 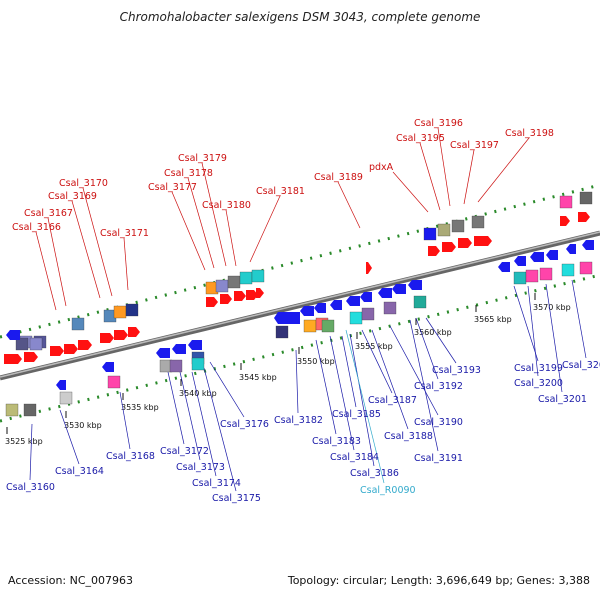 I want to click on reverse-gene-label: Csal_3186, so click(x=374, y=473).